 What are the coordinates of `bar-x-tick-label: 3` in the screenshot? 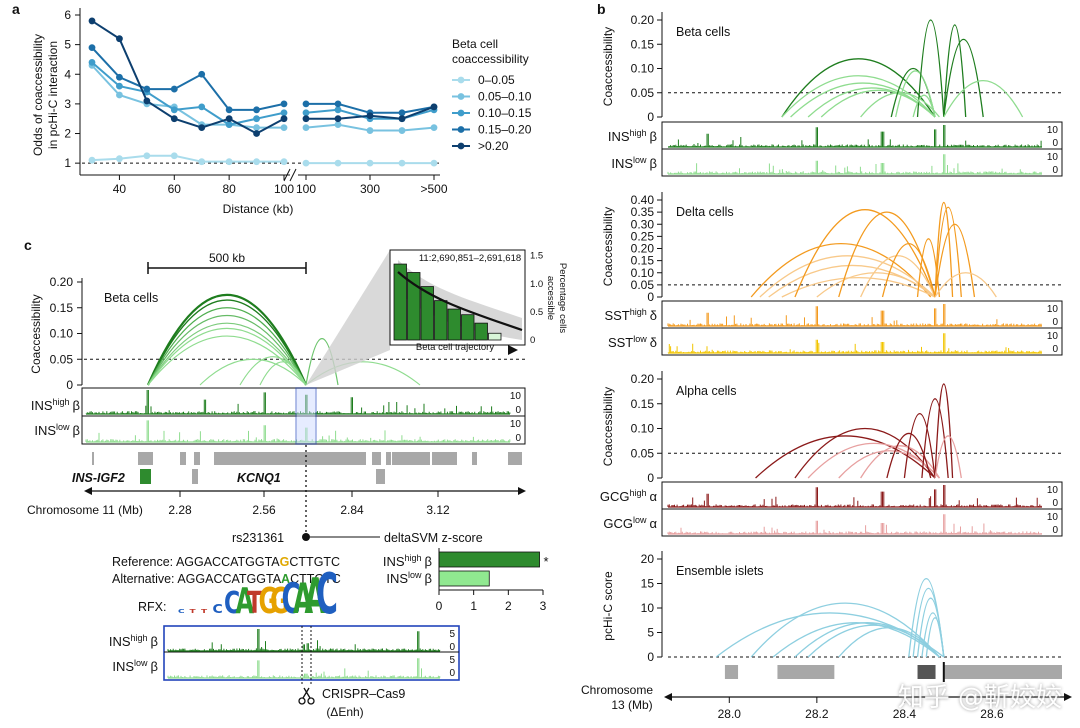 It's located at (543, 606).